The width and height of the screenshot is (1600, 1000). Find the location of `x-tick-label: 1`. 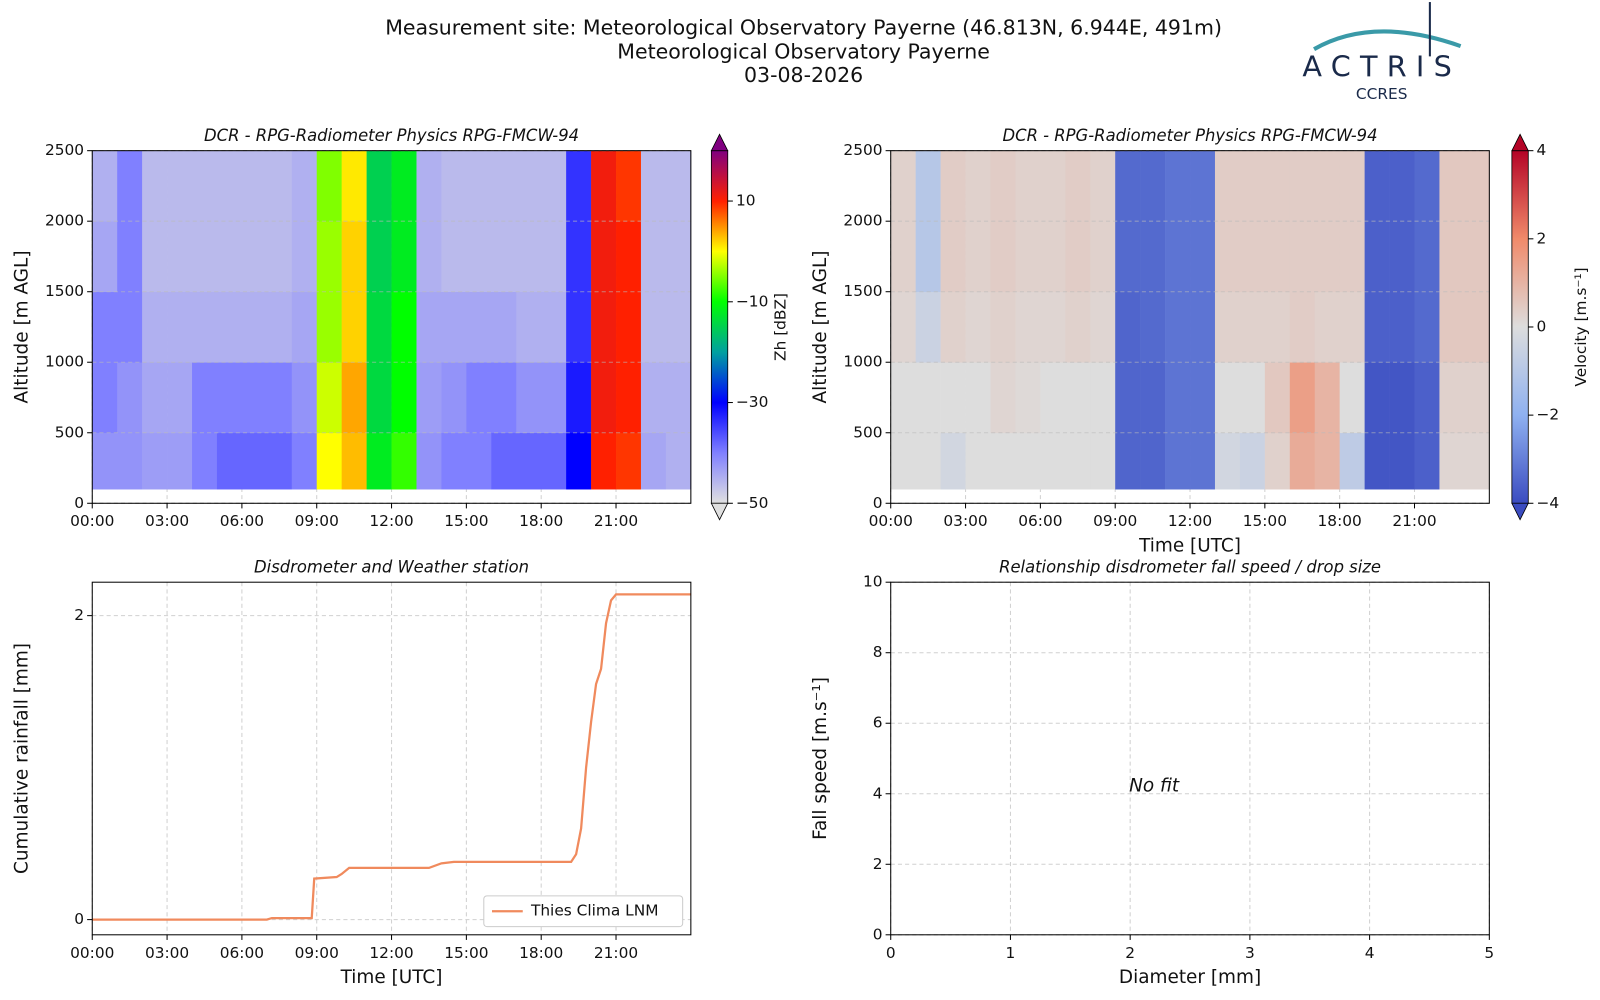

x-tick-label: 1 is located at coordinates (1011, 953).